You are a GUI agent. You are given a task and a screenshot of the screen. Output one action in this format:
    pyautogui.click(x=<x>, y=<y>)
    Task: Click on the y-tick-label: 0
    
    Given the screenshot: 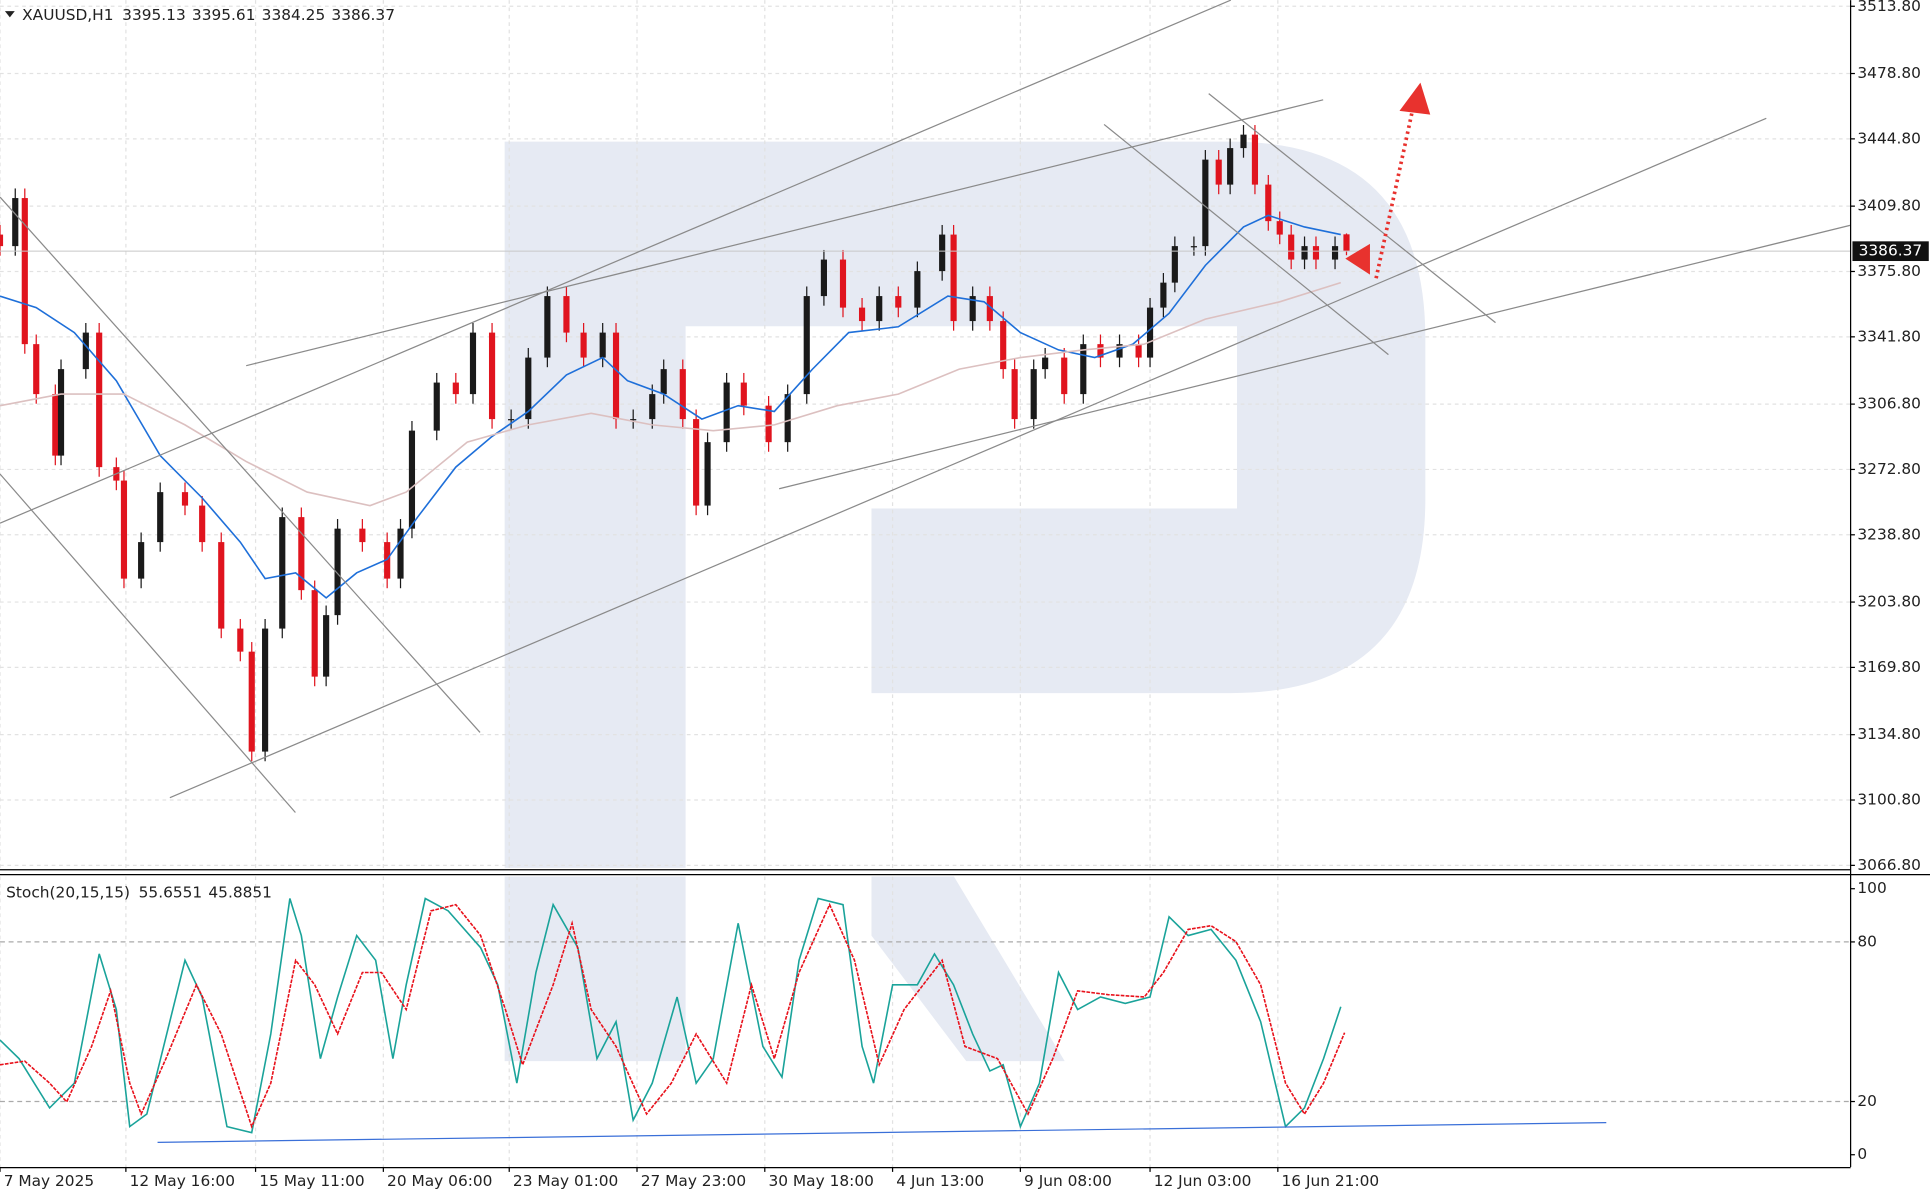 What is the action you would take?
    pyautogui.click(x=1862, y=1154)
    